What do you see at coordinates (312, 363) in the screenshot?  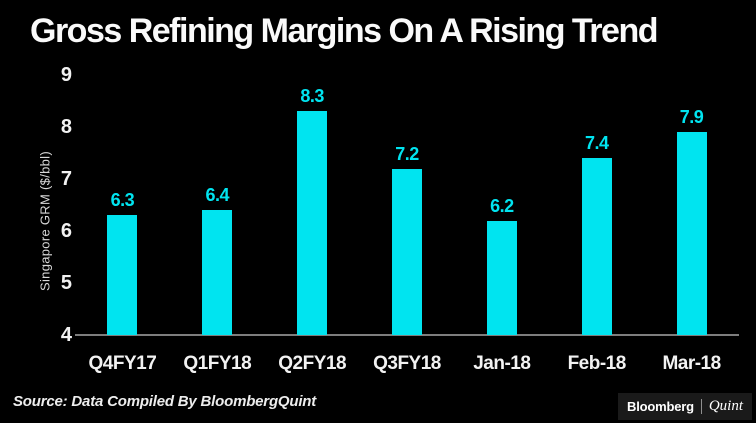 I see `x-tick-Q2FY18: Q2FY18` at bounding box center [312, 363].